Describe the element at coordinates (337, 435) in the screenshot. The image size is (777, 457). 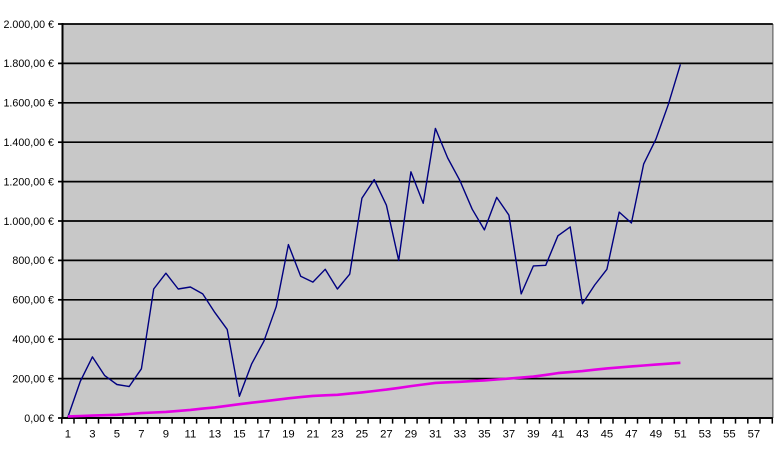
I see `svg-text: 23` at that location.